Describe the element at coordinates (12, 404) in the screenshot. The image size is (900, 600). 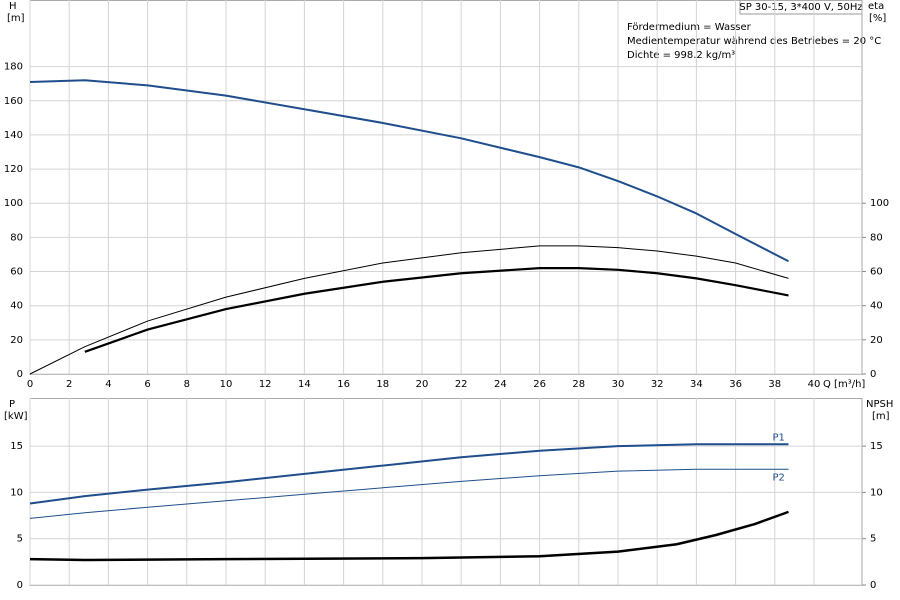
I see `y-label: P` at that location.